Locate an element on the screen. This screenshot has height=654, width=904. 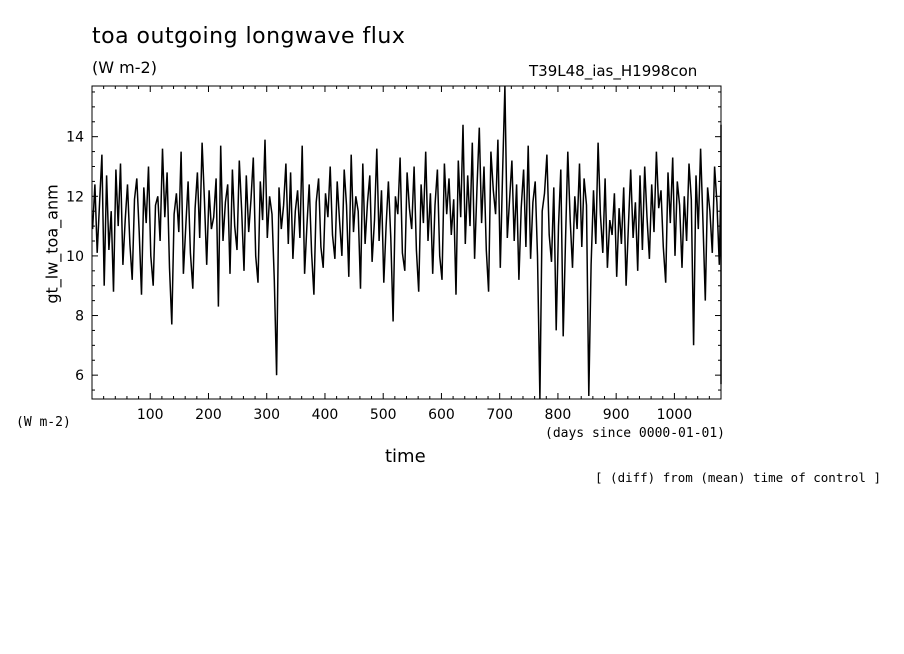
x-tick-label: 800 is located at coordinates (558, 415).